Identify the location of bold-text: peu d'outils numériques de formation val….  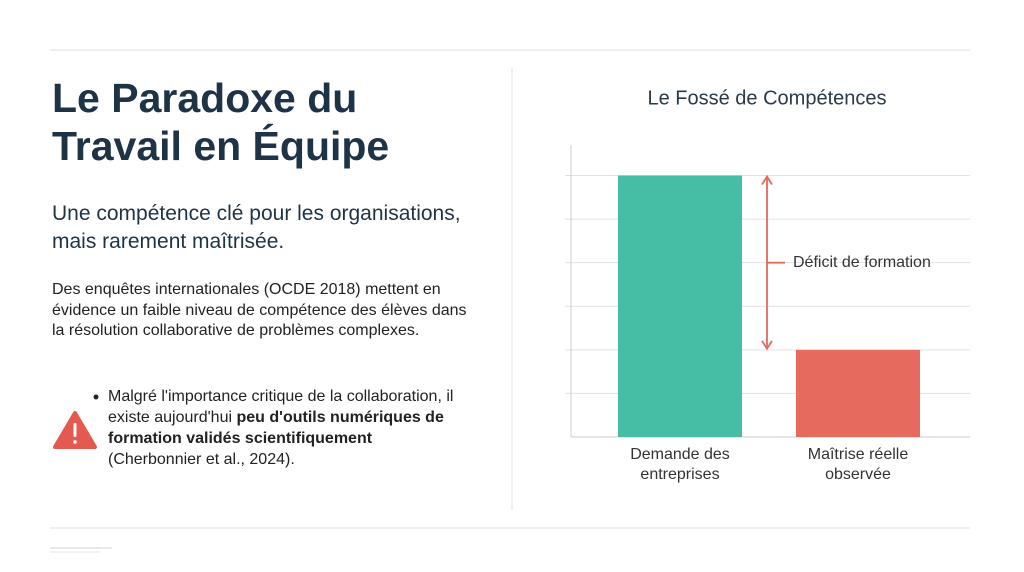
(276, 428).